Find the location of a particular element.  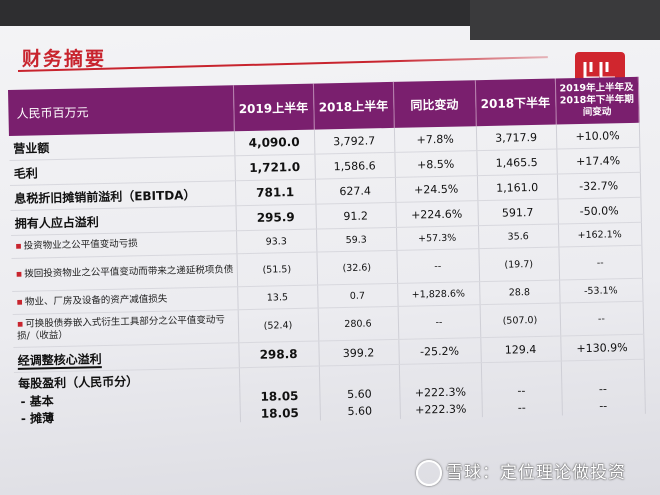

row-value: (32.6) is located at coordinates (357, 268).